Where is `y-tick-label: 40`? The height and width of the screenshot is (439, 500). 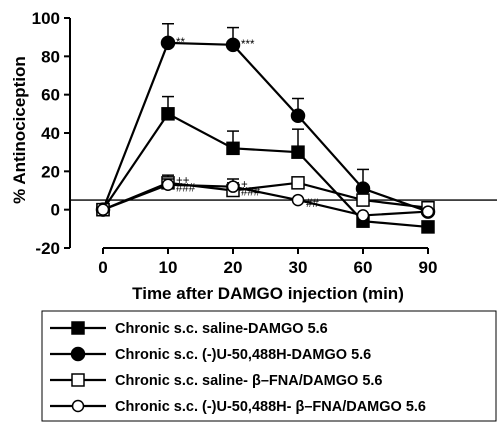
y-tick-label: 40 is located at coordinates (50, 133).